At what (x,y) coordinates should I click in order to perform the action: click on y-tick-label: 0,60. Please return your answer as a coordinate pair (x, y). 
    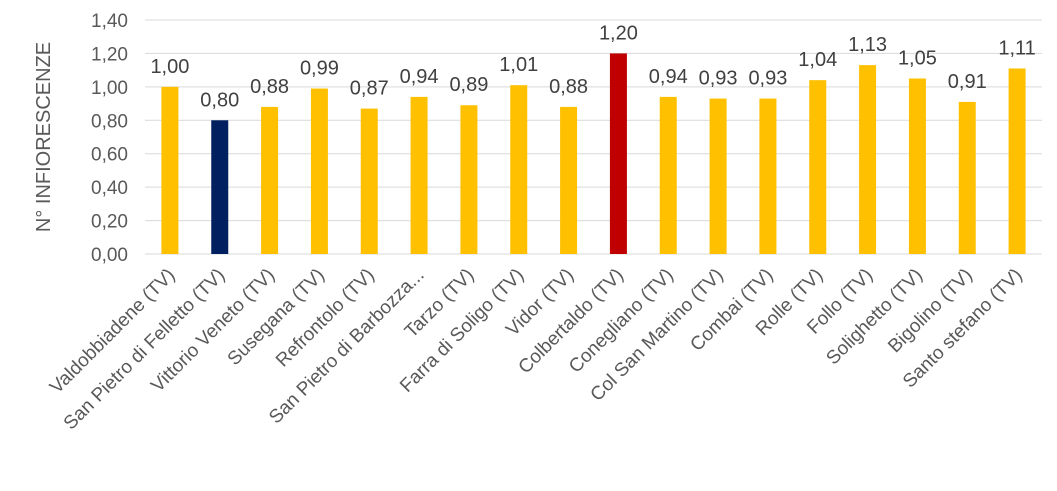
    Looking at the image, I should click on (109, 155).